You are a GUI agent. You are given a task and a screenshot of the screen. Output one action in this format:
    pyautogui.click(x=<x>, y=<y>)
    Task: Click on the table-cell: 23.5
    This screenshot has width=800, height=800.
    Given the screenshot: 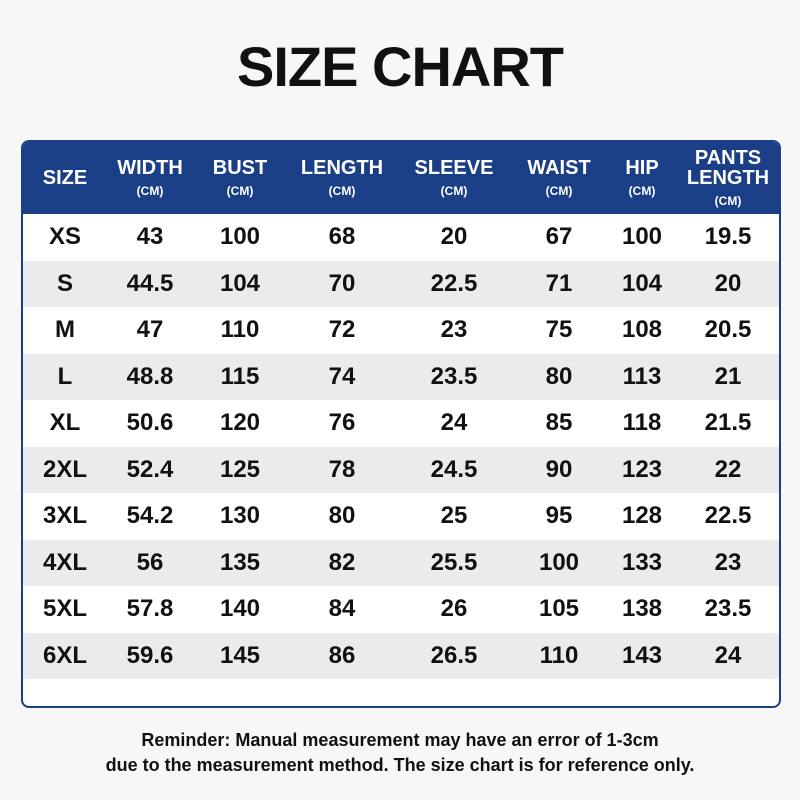 What is the action you would take?
    pyautogui.click(x=728, y=608)
    